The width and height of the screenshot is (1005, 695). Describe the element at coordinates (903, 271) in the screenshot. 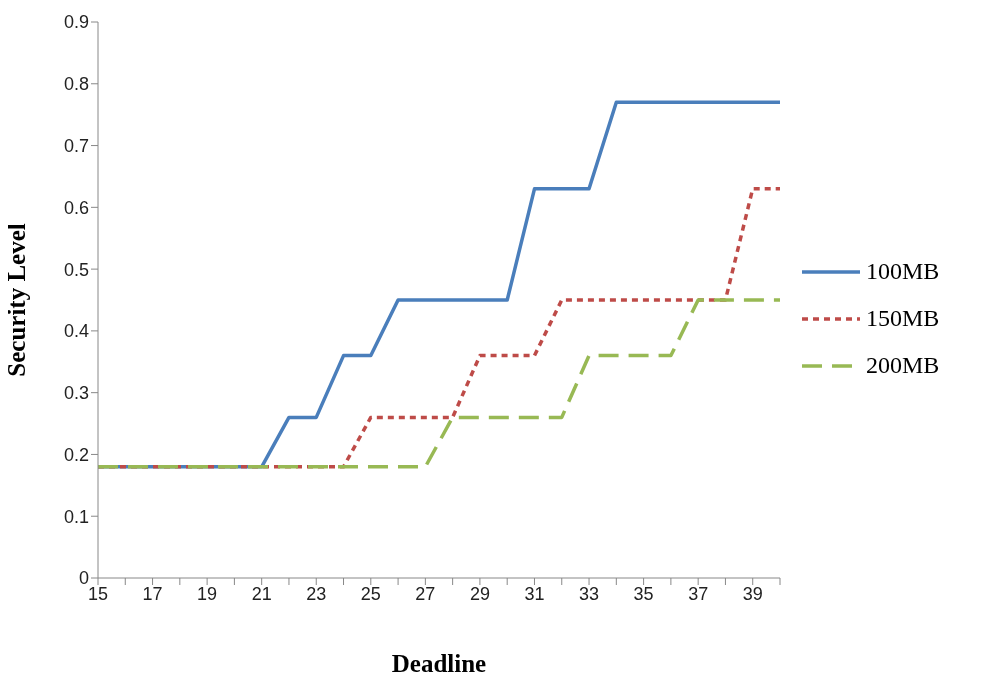

I see `legend-label: 100MB` at that location.